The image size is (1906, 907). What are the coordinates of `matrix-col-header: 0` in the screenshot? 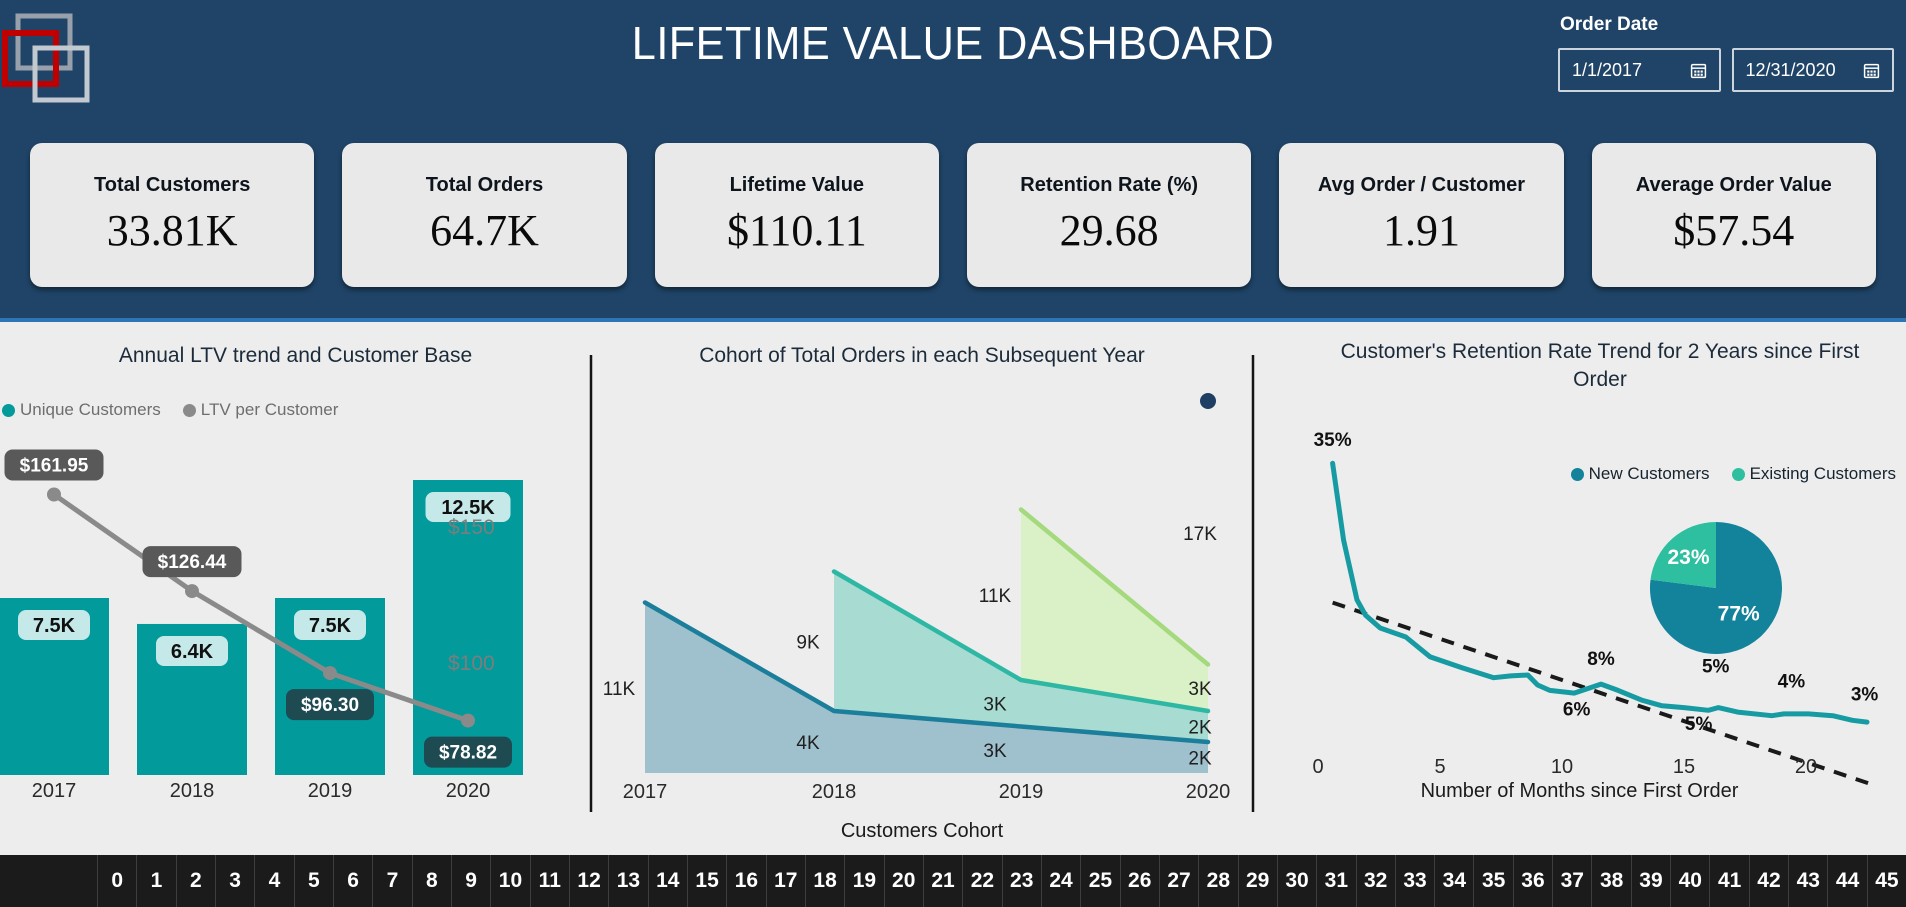 It's located at (116, 881).